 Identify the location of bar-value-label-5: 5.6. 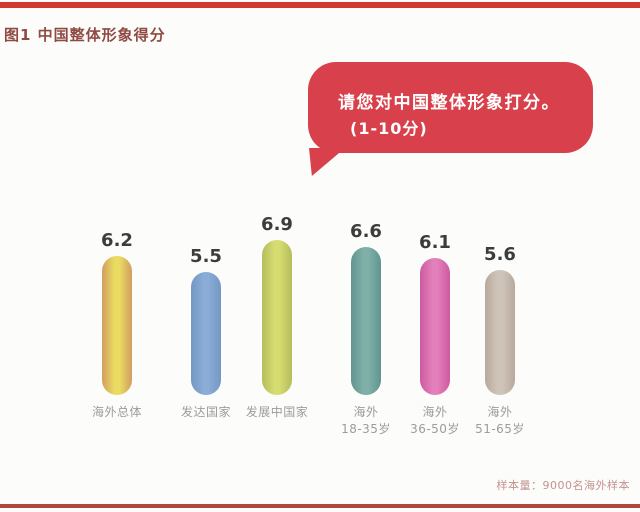
(500, 254).